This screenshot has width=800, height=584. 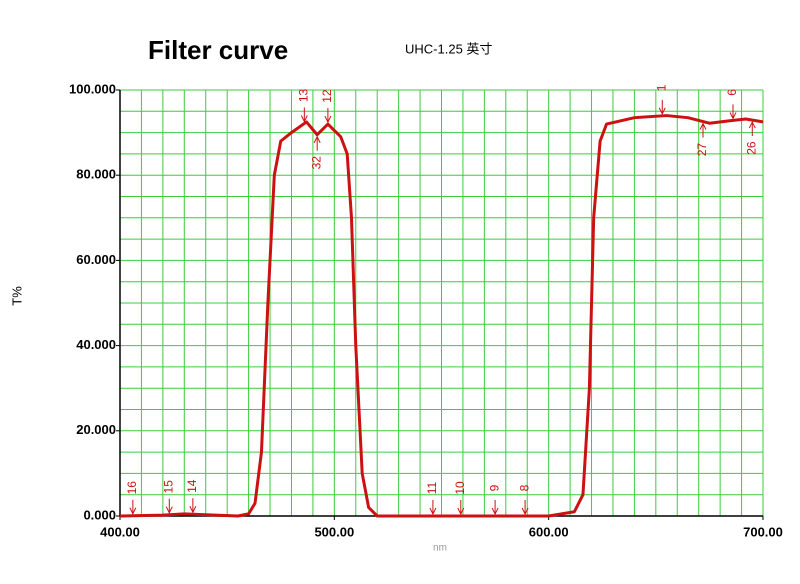 I want to click on marker-label: 15, so click(x=168, y=487).